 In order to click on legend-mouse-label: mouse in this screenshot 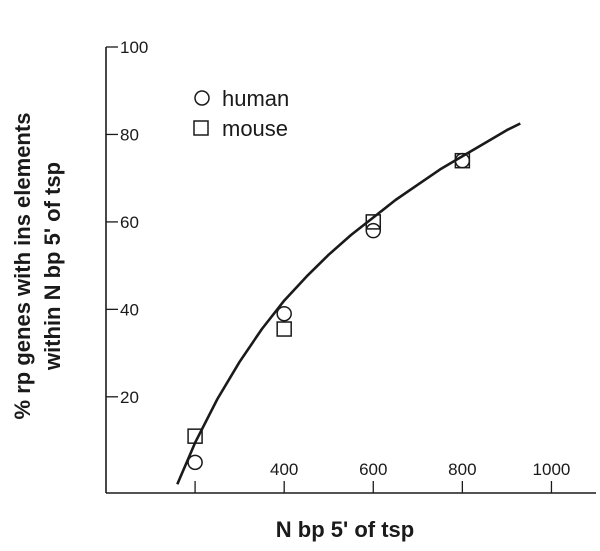, I will do `click(255, 128)`.